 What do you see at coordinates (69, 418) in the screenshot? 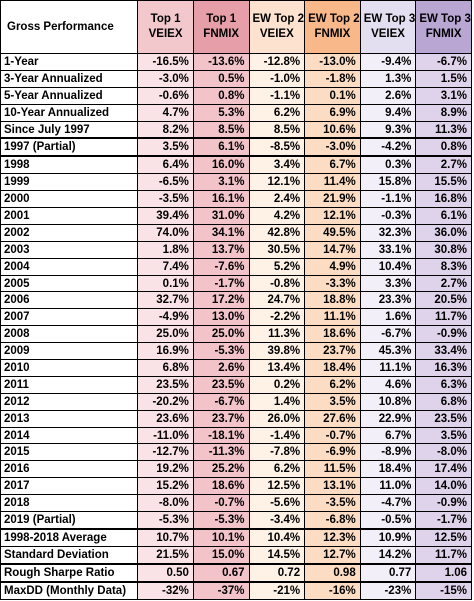
I see `row-label: 2013` at bounding box center [69, 418].